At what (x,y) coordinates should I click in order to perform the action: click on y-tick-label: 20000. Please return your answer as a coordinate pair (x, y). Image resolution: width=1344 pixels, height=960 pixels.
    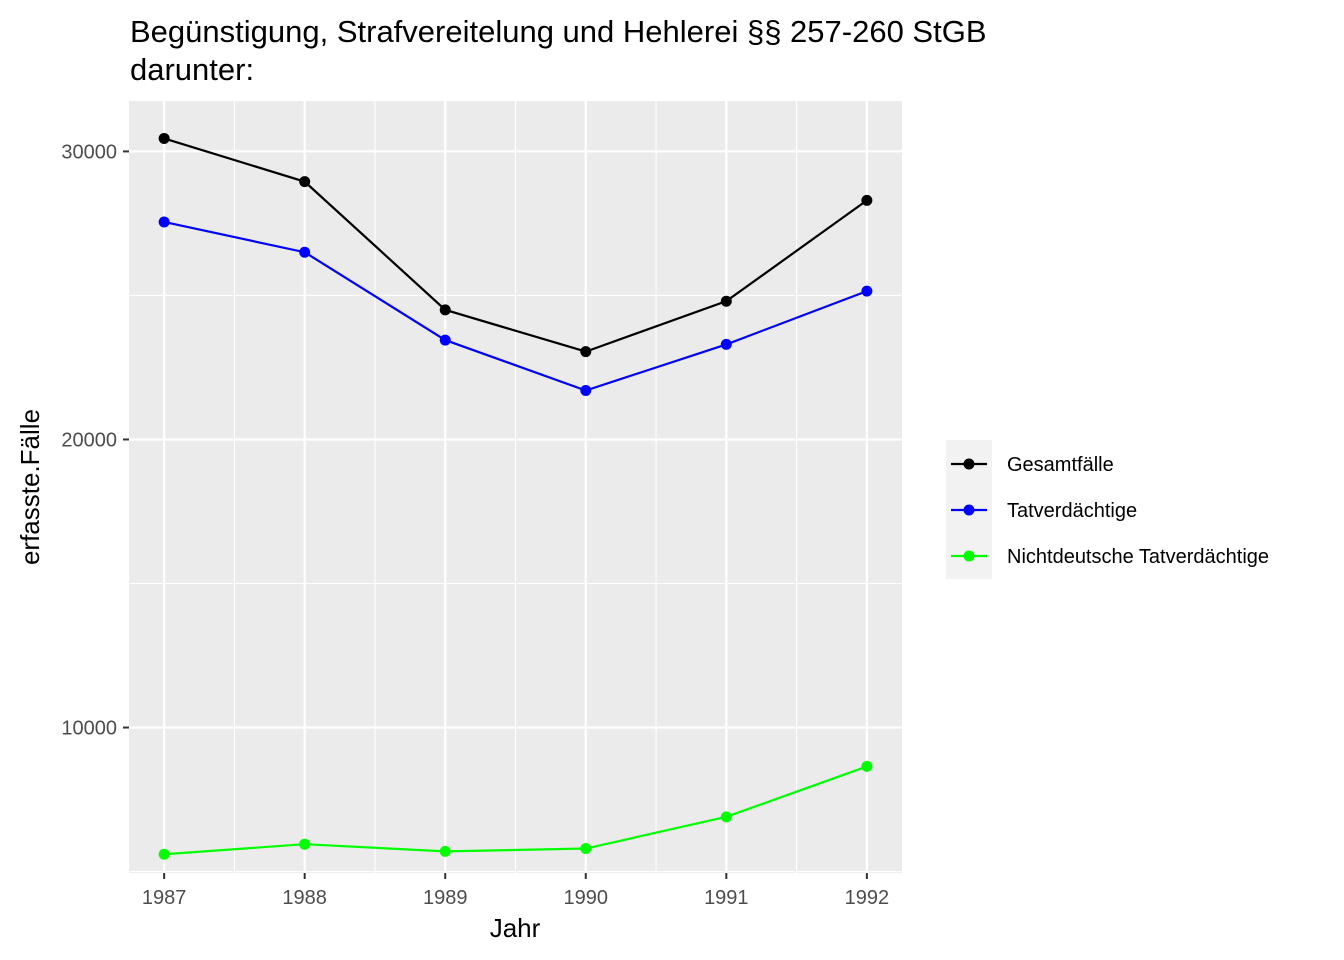
    Looking at the image, I should click on (89, 440).